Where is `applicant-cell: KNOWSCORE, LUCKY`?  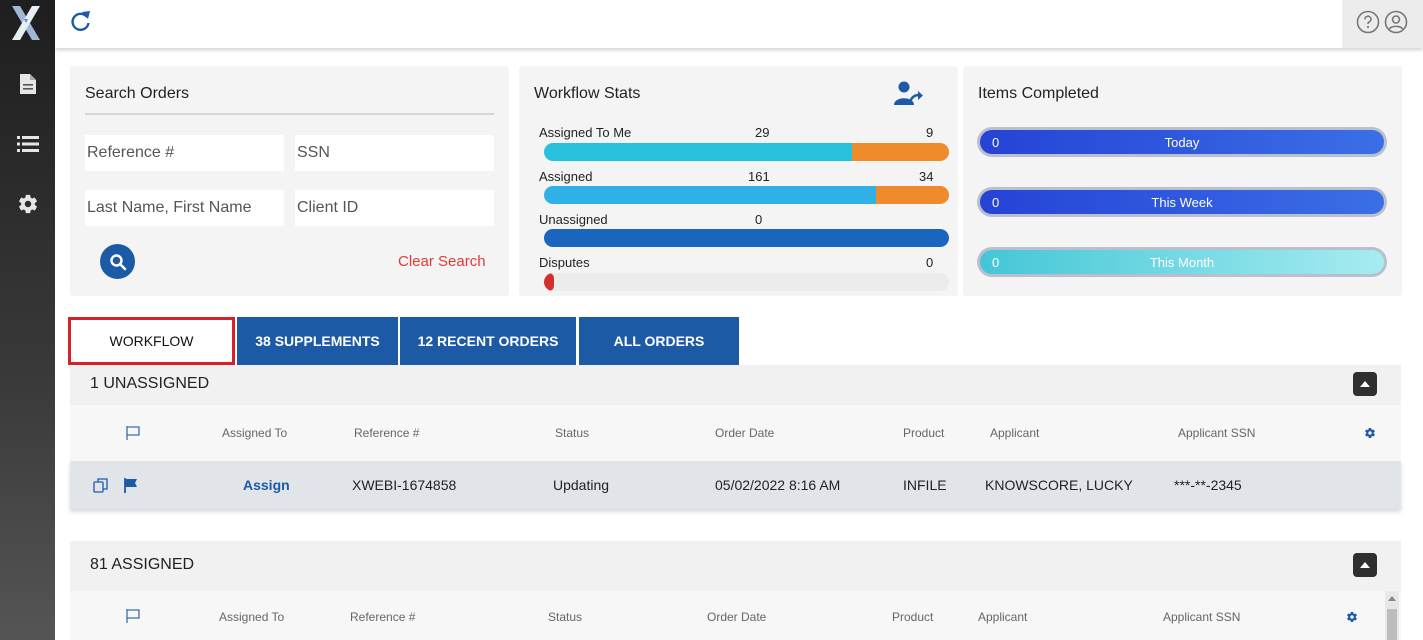
applicant-cell: KNOWSCORE, LUCKY is located at coordinates (1059, 485).